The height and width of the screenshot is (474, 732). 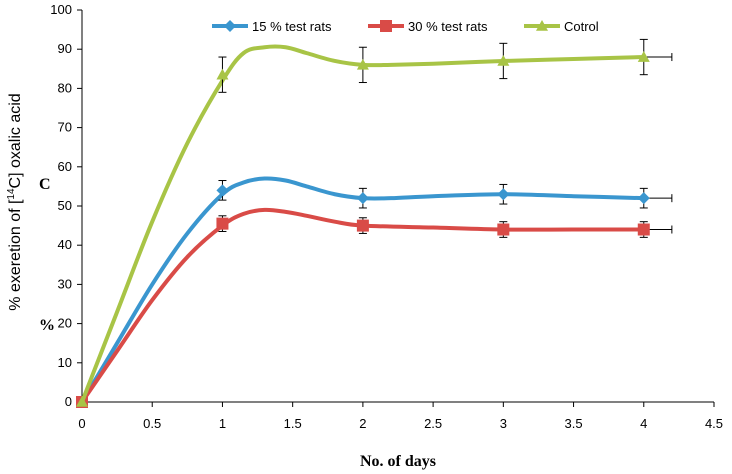 I want to click on x-tick-label: 0.5, so click(x=152, y=423).